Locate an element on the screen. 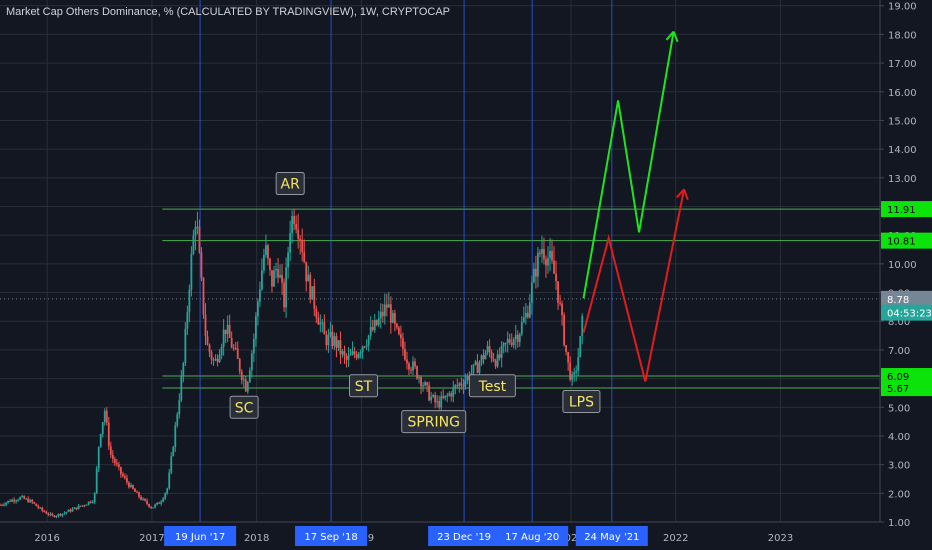 Image resolution: width=932 pixels, height=550 pixels. price-badge-label: 10.81 is located at coordinates (901, 242).